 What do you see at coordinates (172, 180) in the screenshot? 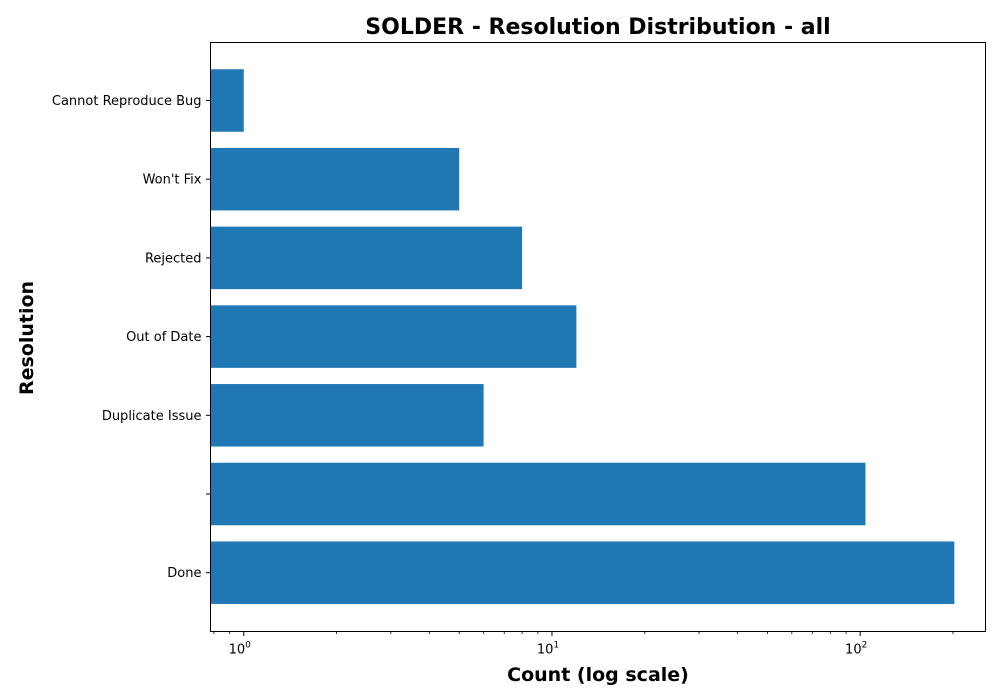
I see `y-tick-label: Won't Fix` at bounding box center [172, 180].